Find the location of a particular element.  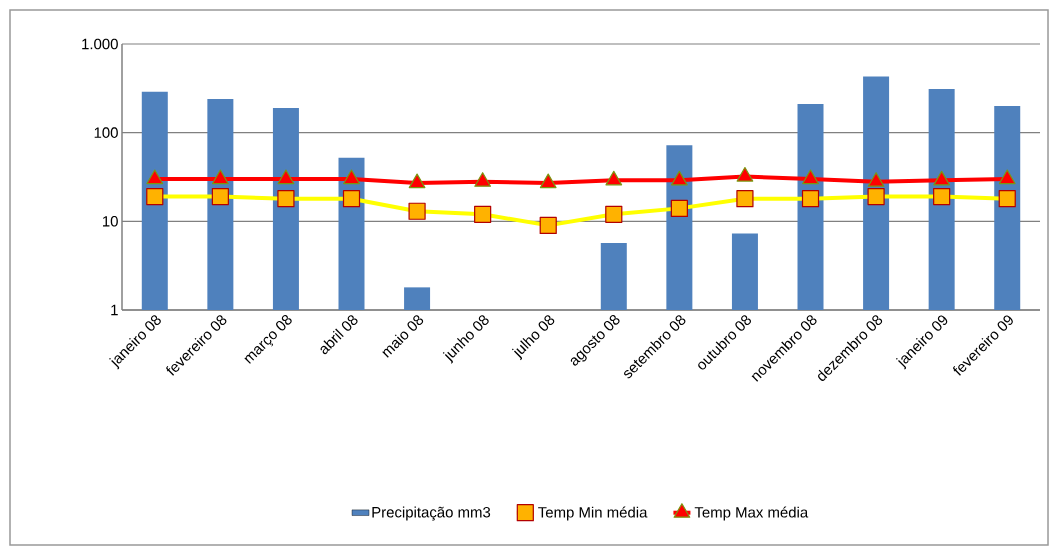

y-tick-label: 10 is located at coordinates (110, 221).